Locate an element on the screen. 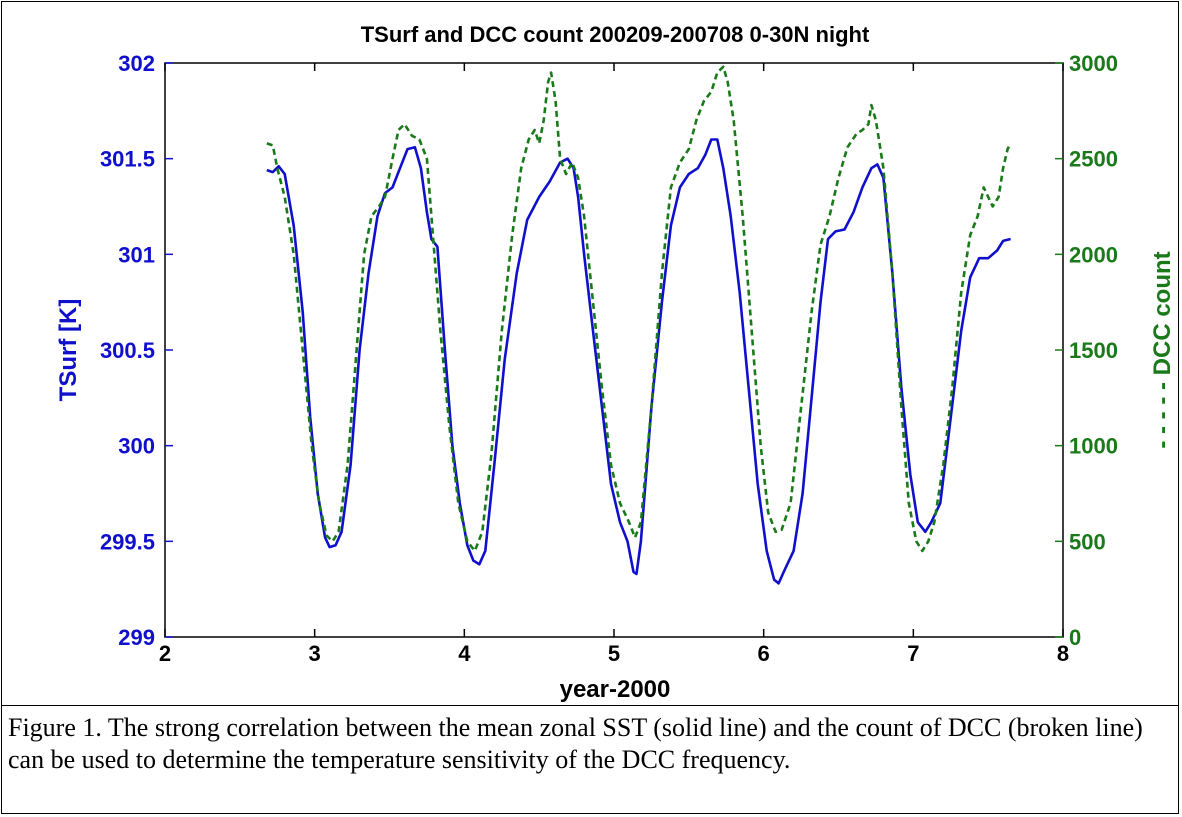 The width and height of the screenshot is (1182, 817). y-left-tick-label: 301 is located at coordinates (136, 254).